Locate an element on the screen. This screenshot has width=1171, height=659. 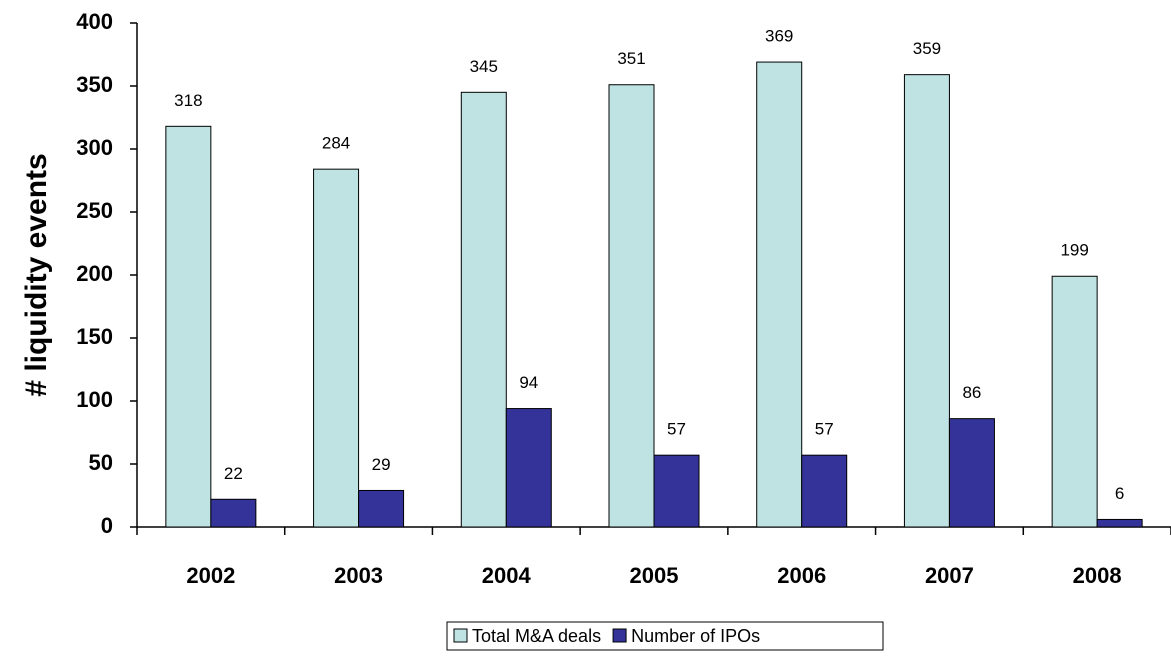
x-tick-label: 2007 is located at coordinates (949, 575).